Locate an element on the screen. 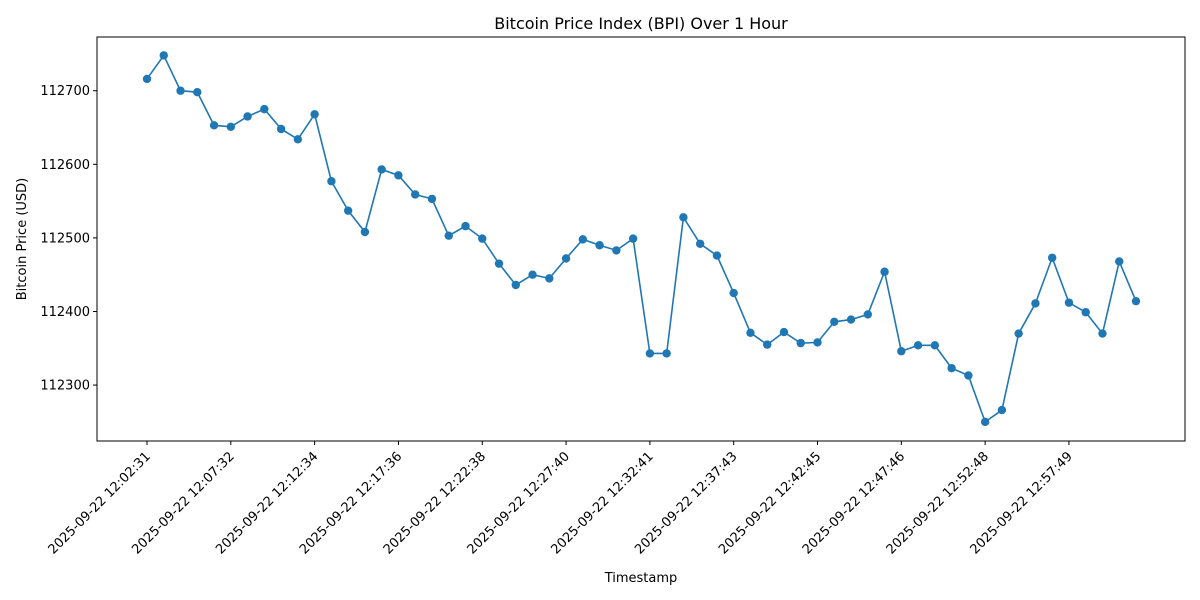  x-axis-label: Timestamp is located at coordinates (641, 578).